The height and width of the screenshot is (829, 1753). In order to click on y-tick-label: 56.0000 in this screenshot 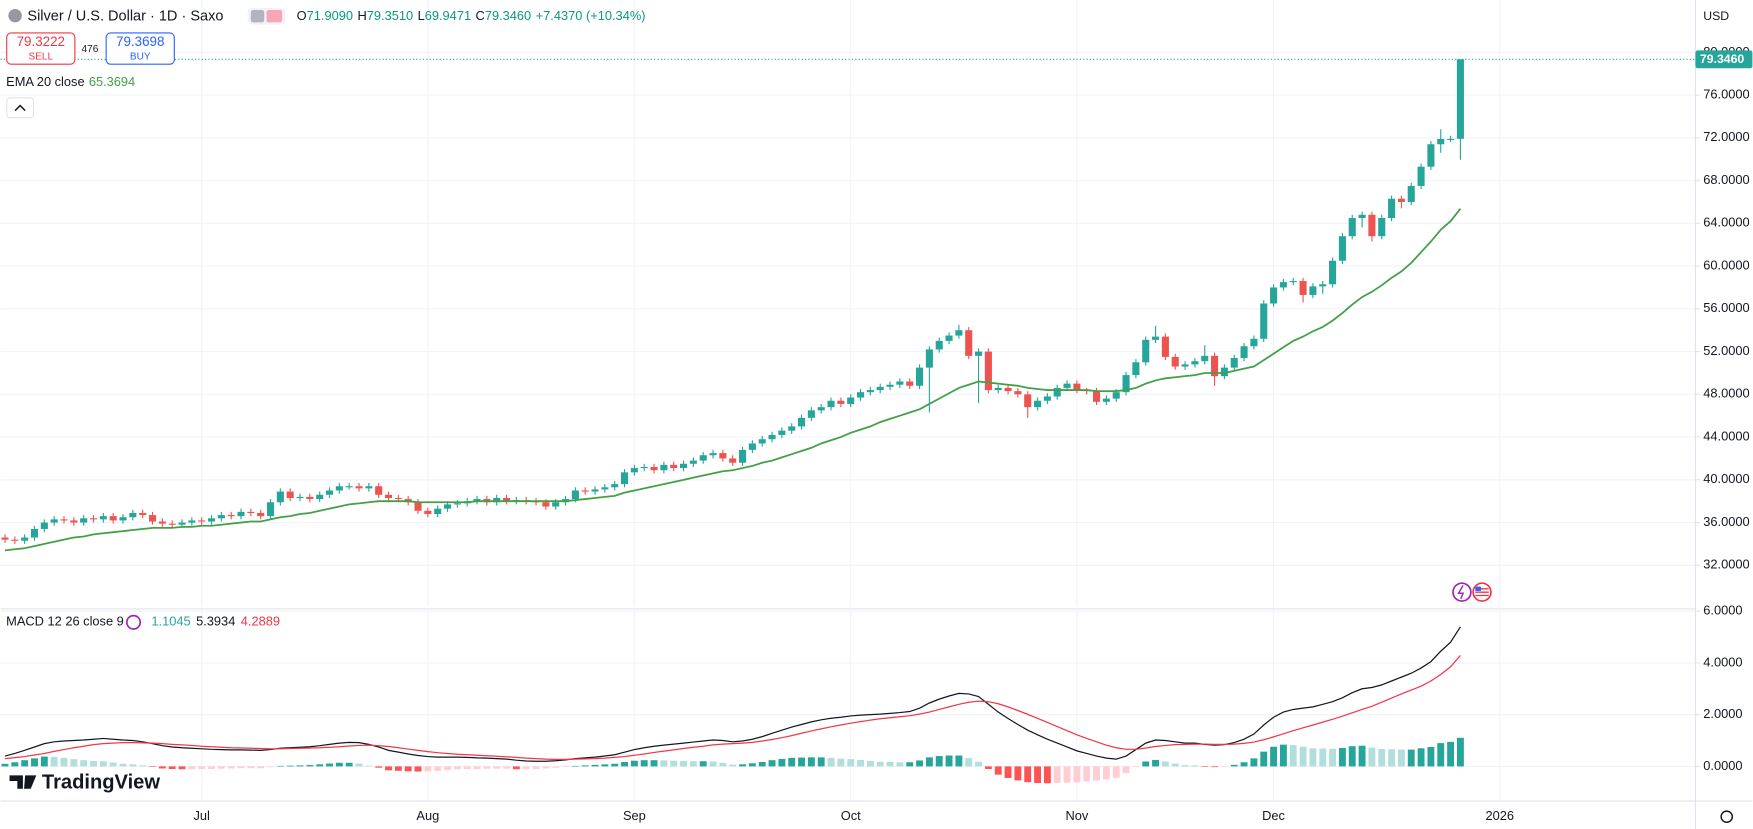, I will do `click(1726, 307)`.